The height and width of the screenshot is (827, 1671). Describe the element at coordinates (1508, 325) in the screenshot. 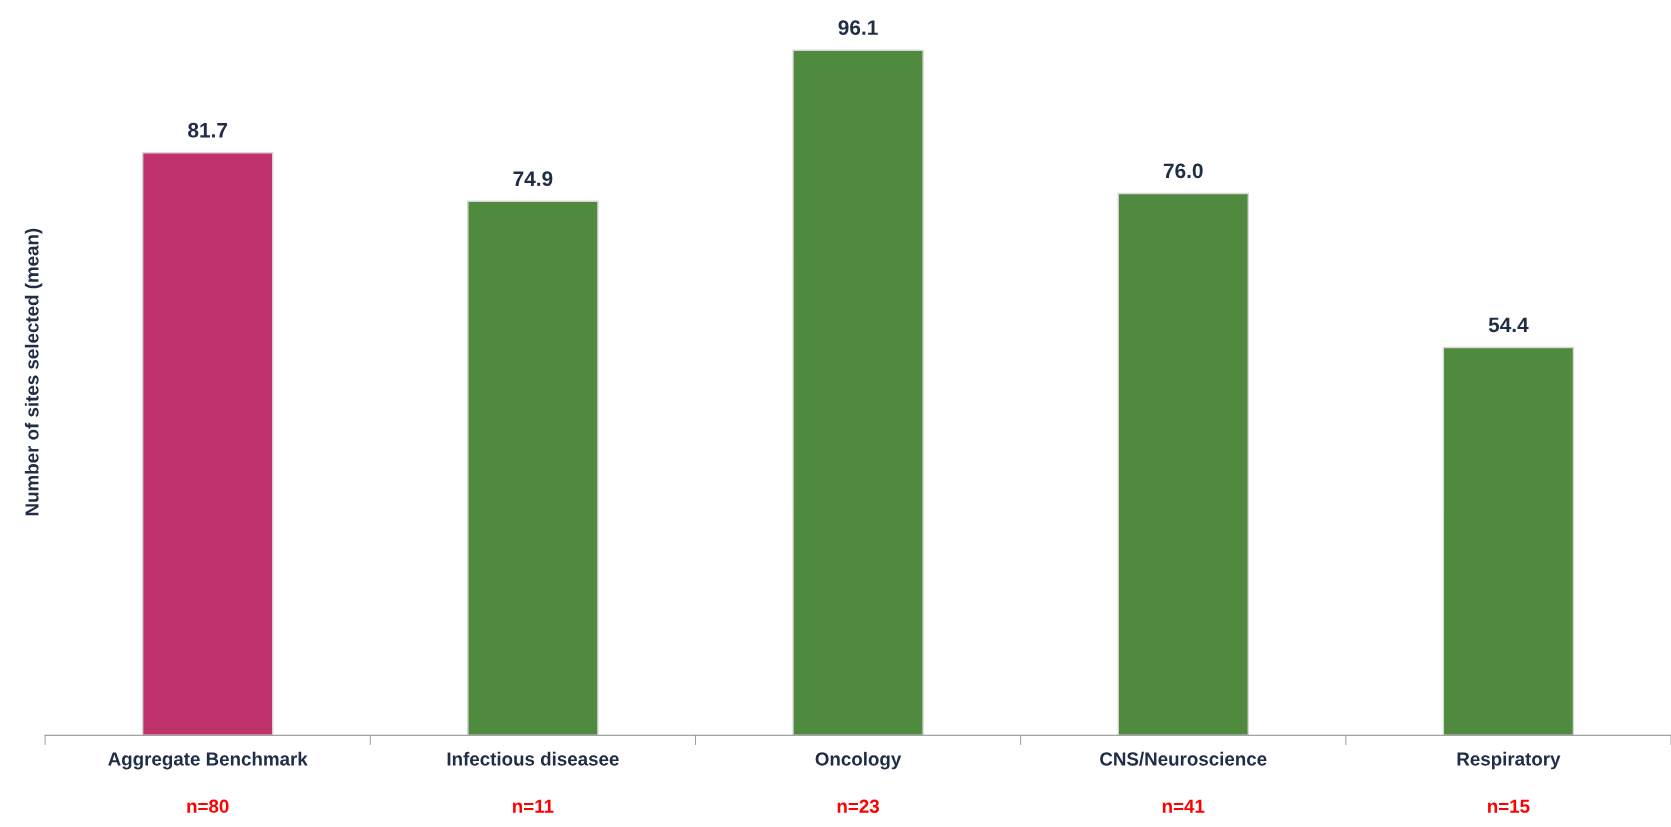

I see `data-label: 54.4` at that location.